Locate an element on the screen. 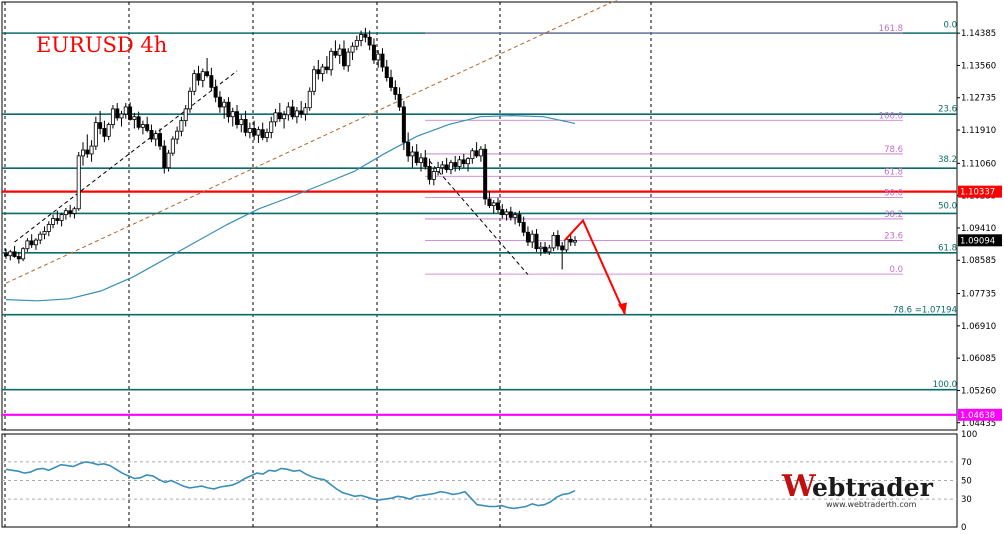 This screenshot has height=534, width=1004. price-tick-label: 1.12735 is located at coordinates (978, 99).